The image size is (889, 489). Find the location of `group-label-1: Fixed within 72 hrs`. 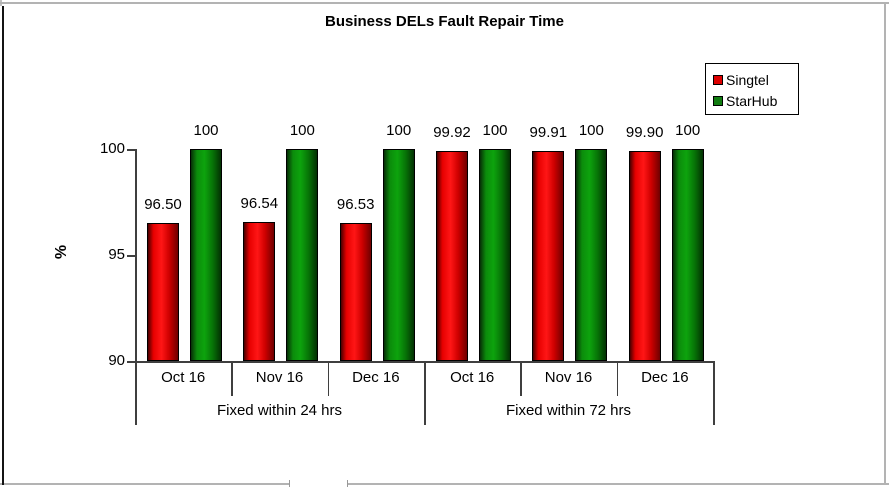

group-label-1: Fixed within 72 hrs is located at coordinates (568, 410).